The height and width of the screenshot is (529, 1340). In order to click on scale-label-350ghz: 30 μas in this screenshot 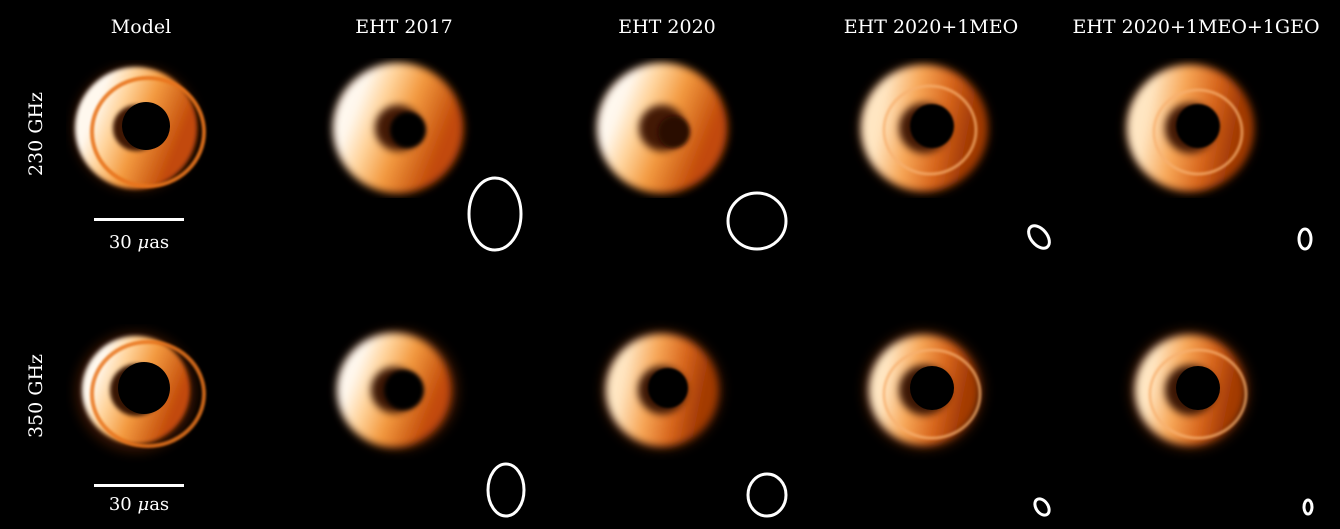, I will do `click(139, 504)`.